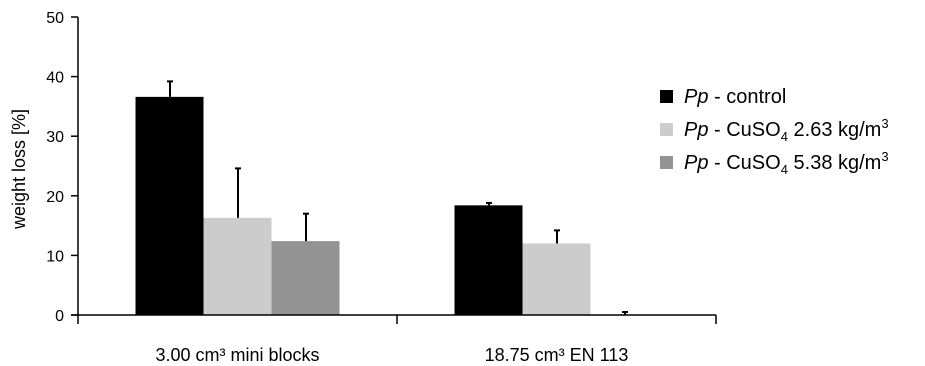 The width and height of the screenshot is (925, 366). Describe the element at coordinates (786, 163) in the screenshot. I see `legend-label-3: Pp - CuSO4 5.38 kg/m3` at that location.